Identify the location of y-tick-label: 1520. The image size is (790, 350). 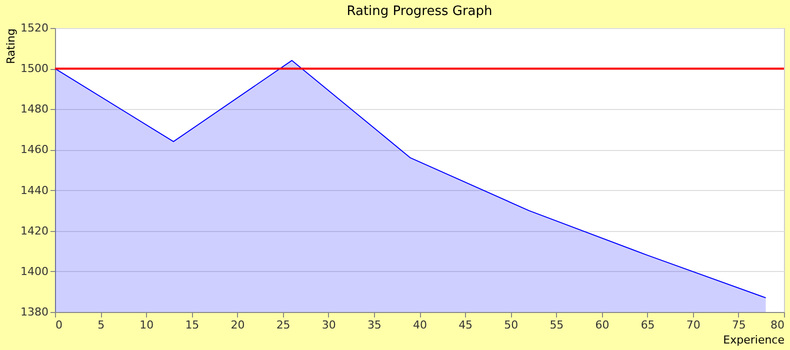
(34, 28).